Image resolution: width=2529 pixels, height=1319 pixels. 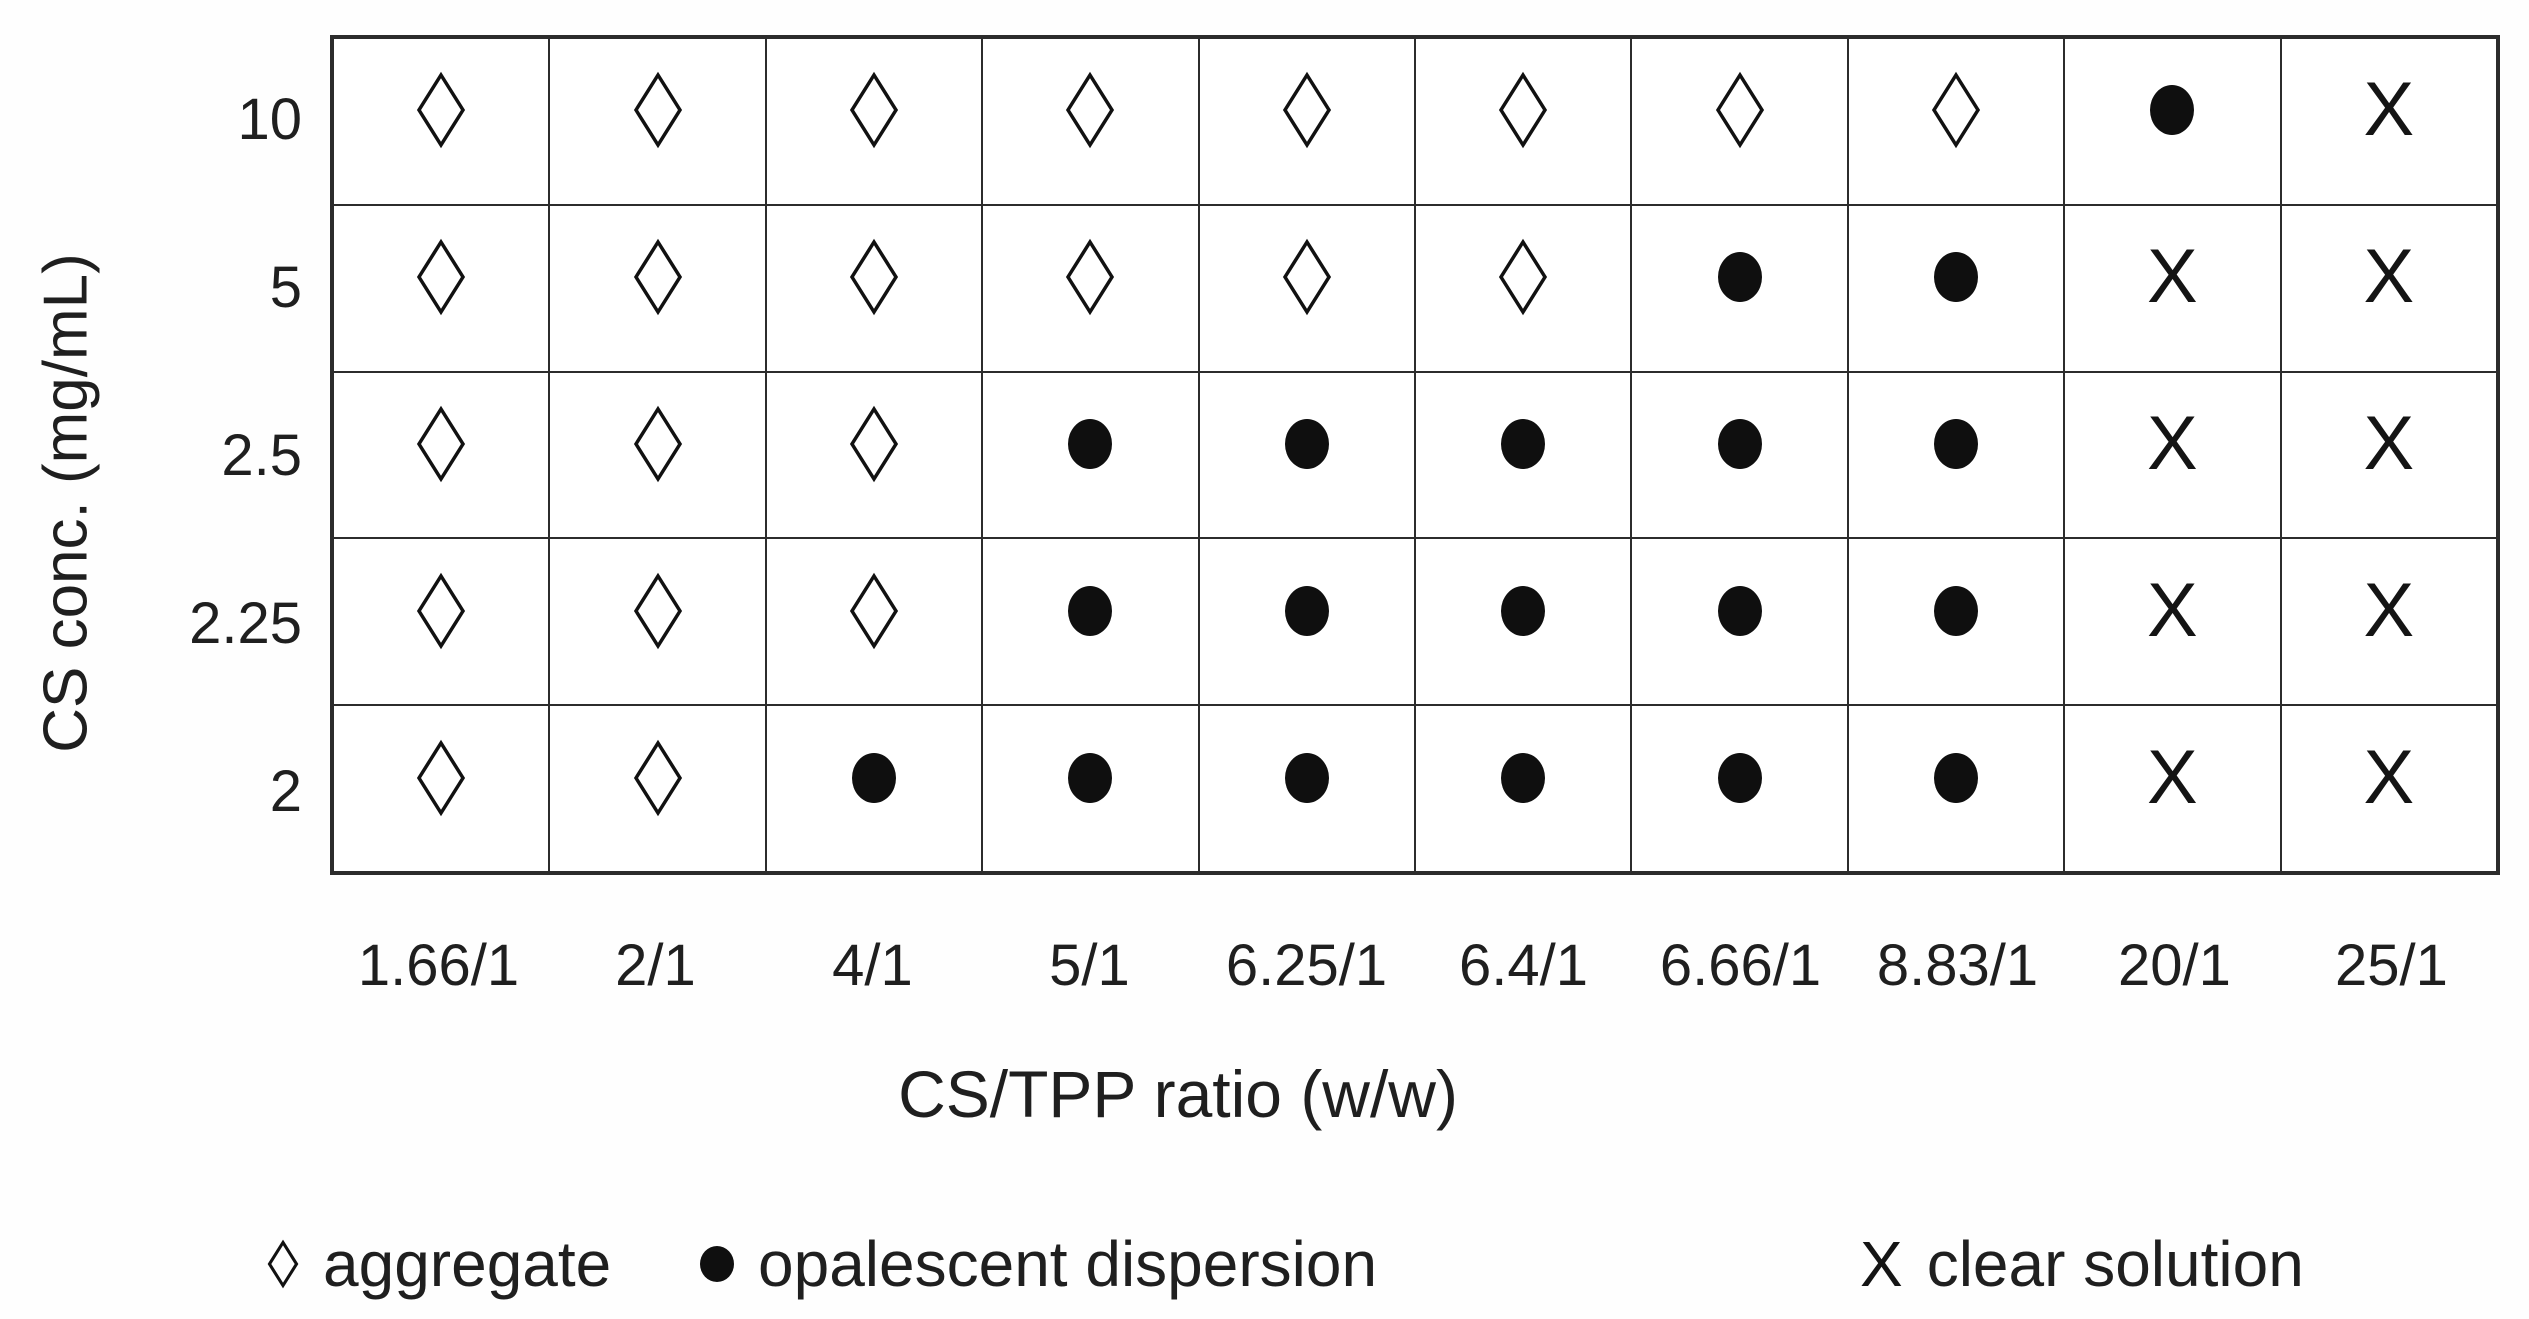 What do you see at coordinates (655, 965) in the screenshot?
I see `x-tick-label: 2/1` at bounding box center [655, 965].